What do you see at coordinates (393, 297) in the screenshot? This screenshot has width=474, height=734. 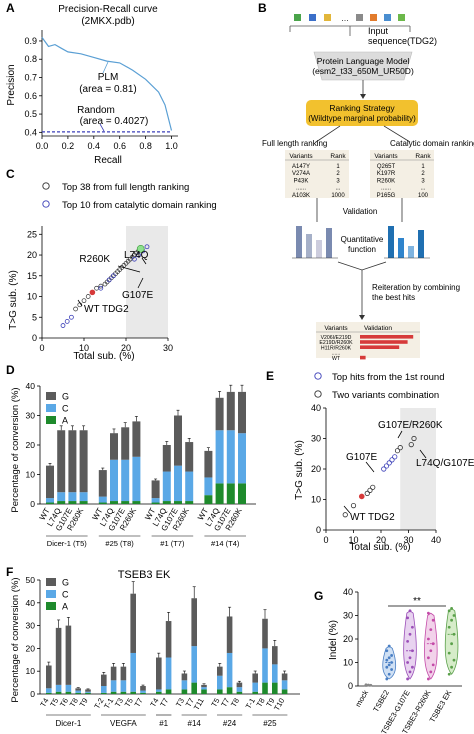 I see `reiteration-label-2: the best hits` at bounding box center [393, 297].